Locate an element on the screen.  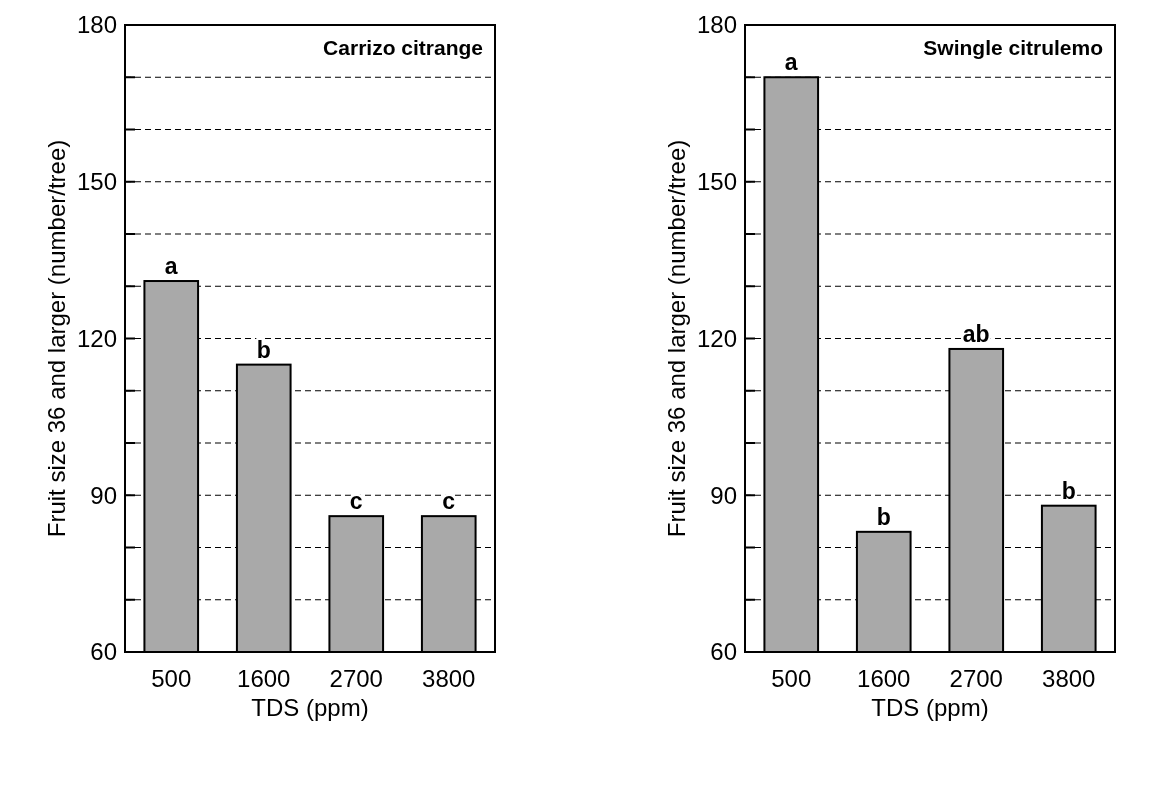
text: Swingle citrulemo is located at coordinates (1013, 47).